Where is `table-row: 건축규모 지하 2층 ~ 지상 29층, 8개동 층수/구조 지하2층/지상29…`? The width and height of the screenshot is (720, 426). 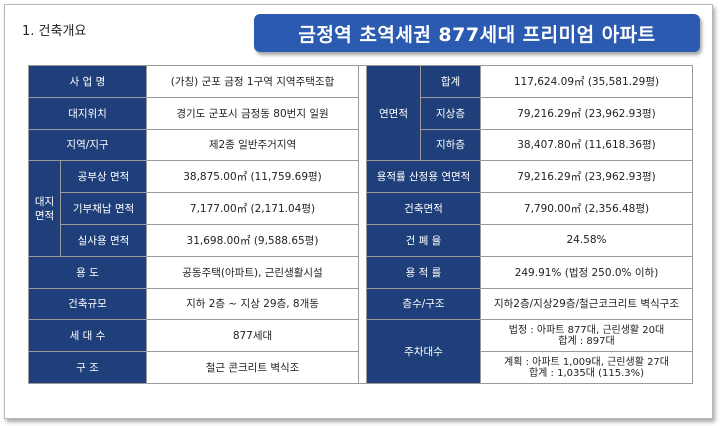 table-row: 건축규모 지하 2층 ~ 지상 29층, 8개동 층수/구조 지하2층/지상29… is located at coordinates (360, 304).